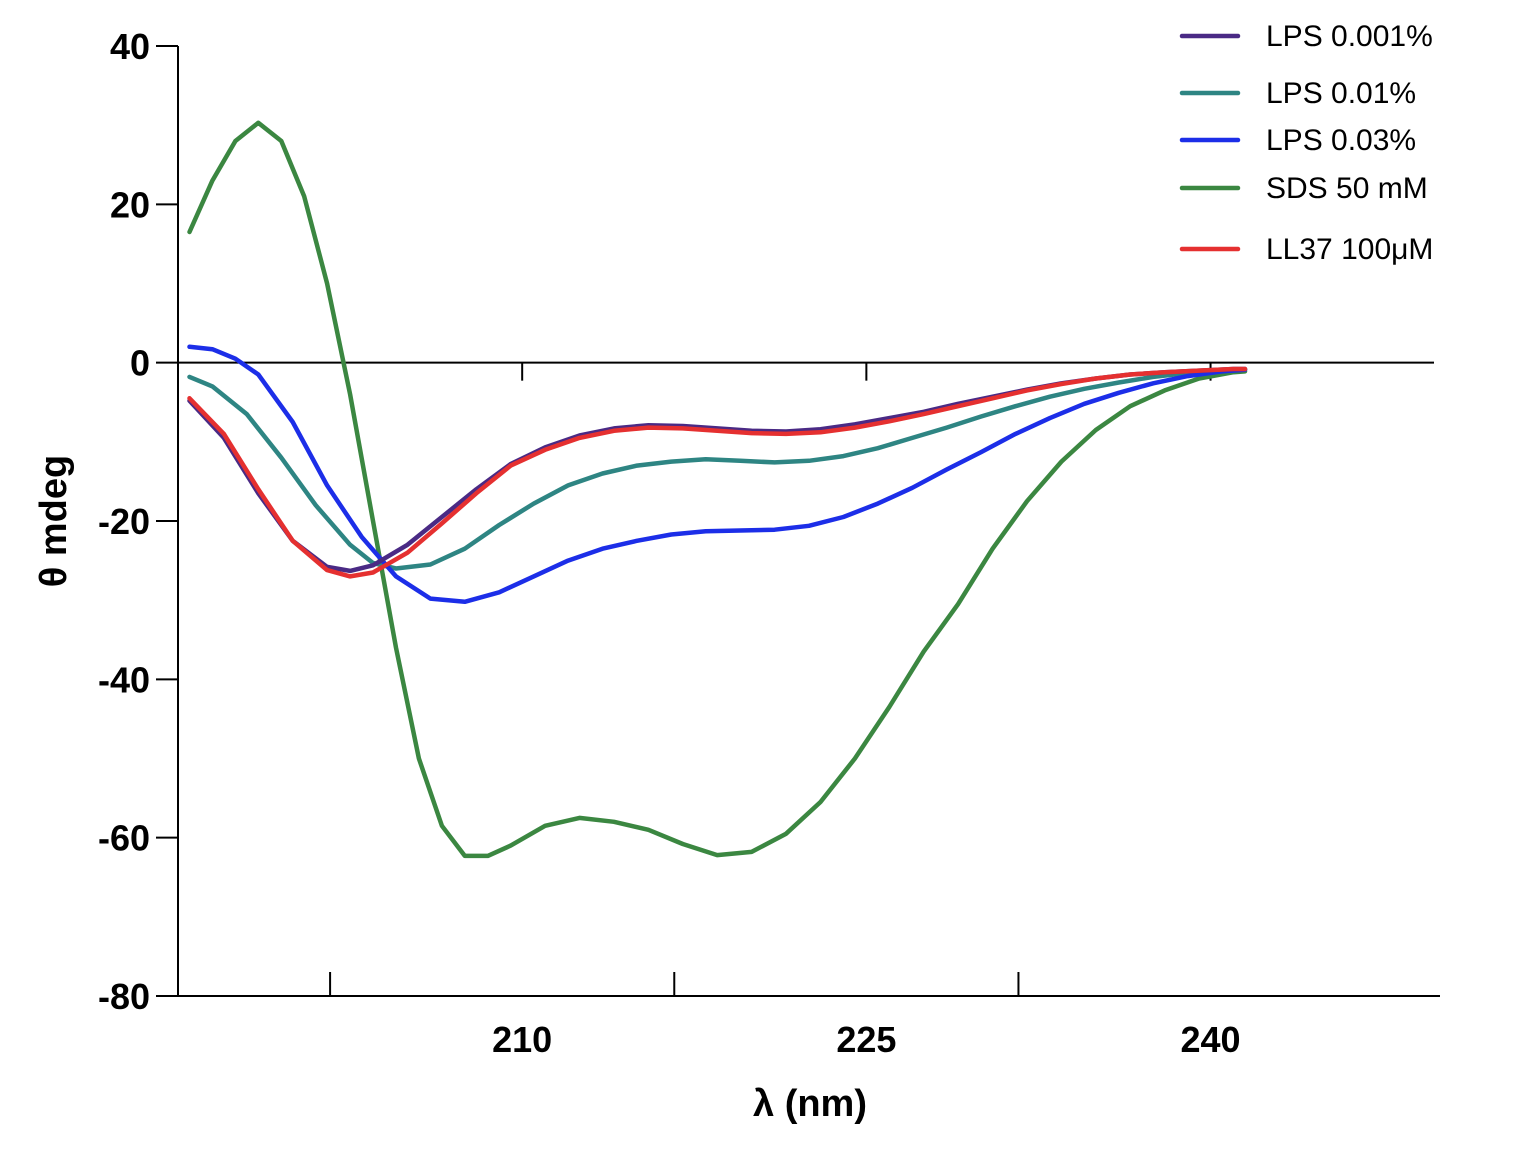 The image size is (1529, 1154). Describe the element at coordinates (1341, 93) in the screenshot. I see `legend-label: LPS 0.01%` at that location.